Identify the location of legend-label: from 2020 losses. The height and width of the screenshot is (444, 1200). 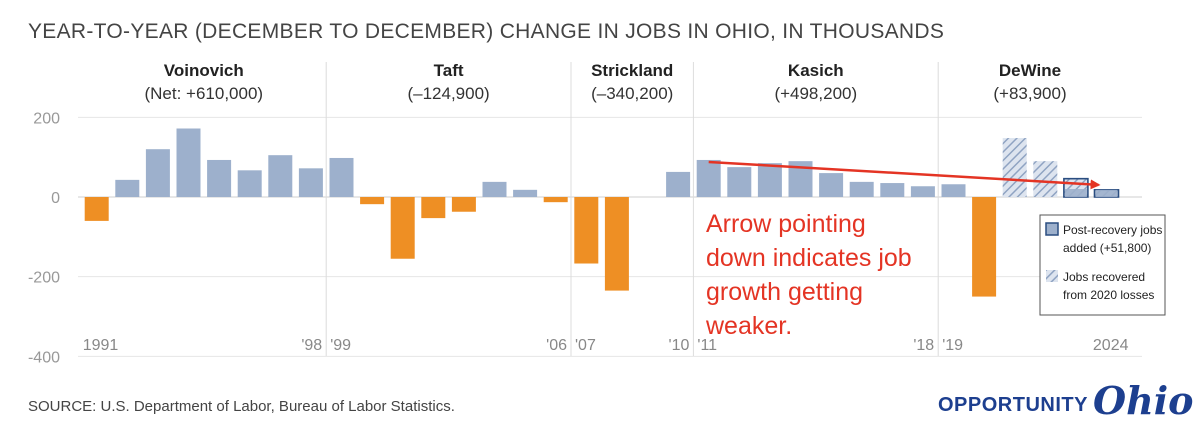
(1108, 295).